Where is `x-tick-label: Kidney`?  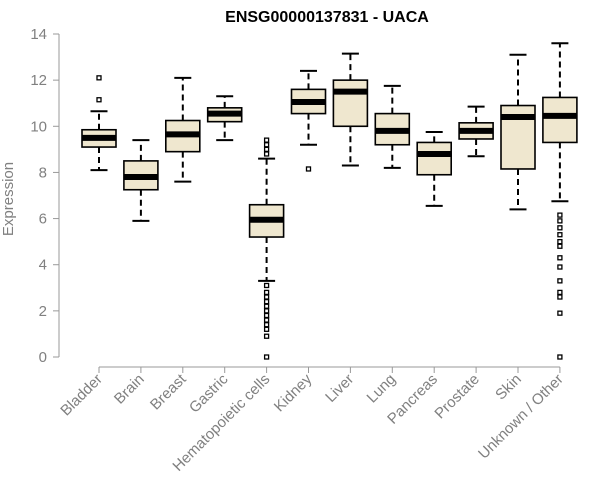 x-tick-label: Kidney is located at coordinates (293, 392).